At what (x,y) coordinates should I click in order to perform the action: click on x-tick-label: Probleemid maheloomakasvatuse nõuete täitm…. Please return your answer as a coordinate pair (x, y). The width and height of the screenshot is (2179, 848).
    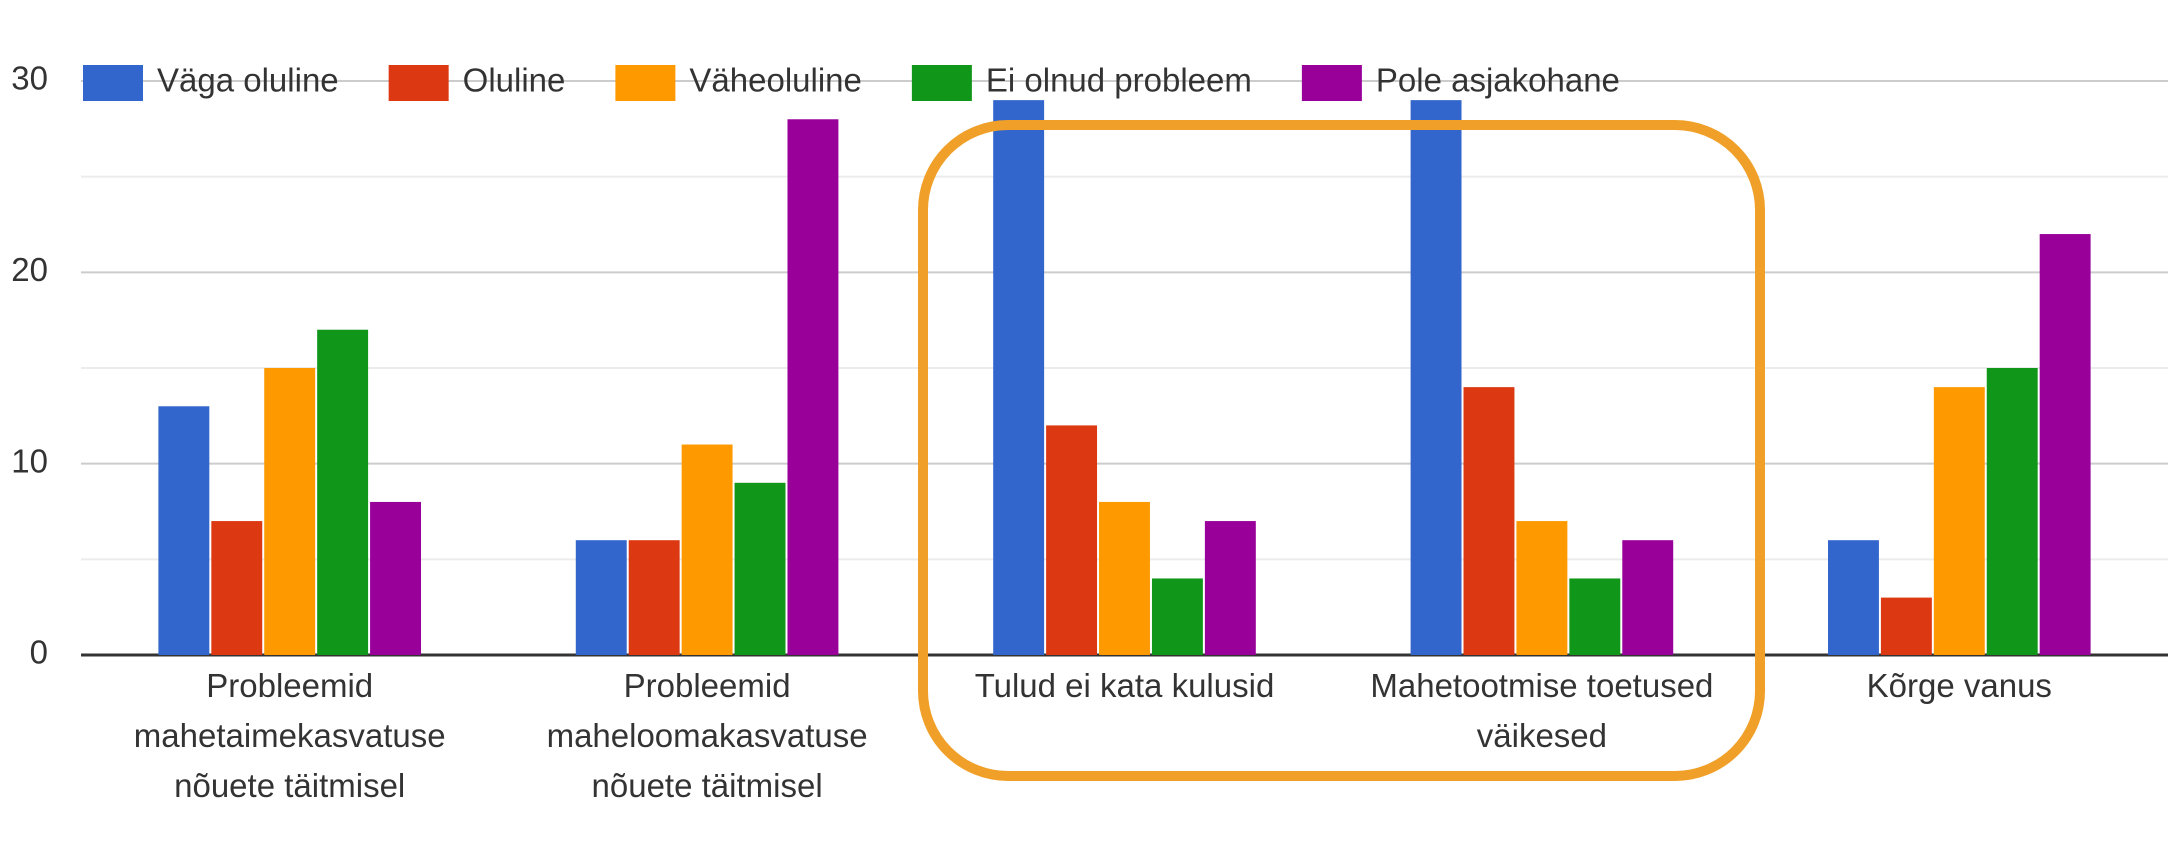
    Looking at the image, I should click on (707, 735).